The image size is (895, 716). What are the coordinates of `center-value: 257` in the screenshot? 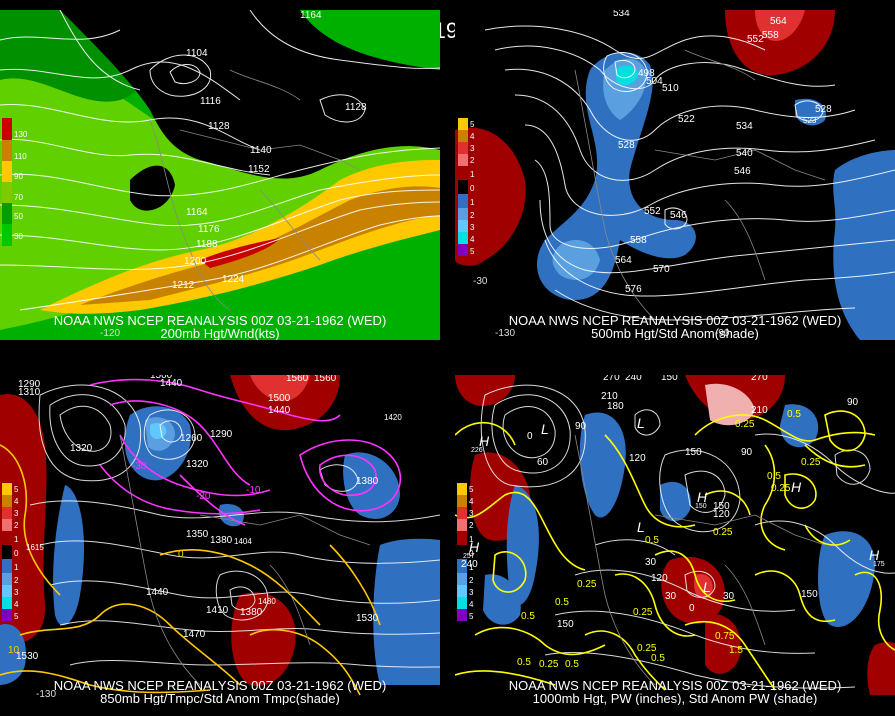 It's located at (469, 556).